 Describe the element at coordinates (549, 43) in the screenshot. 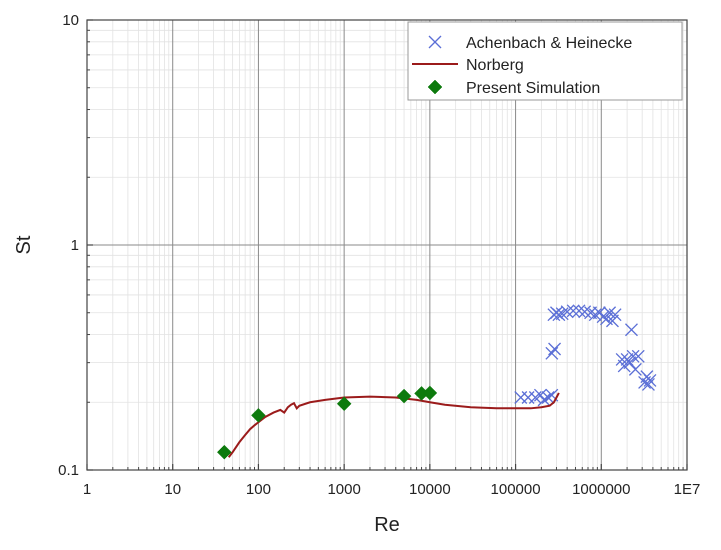

I see `legend-label-achenbach: Achenbach & Heinecke` at that location.